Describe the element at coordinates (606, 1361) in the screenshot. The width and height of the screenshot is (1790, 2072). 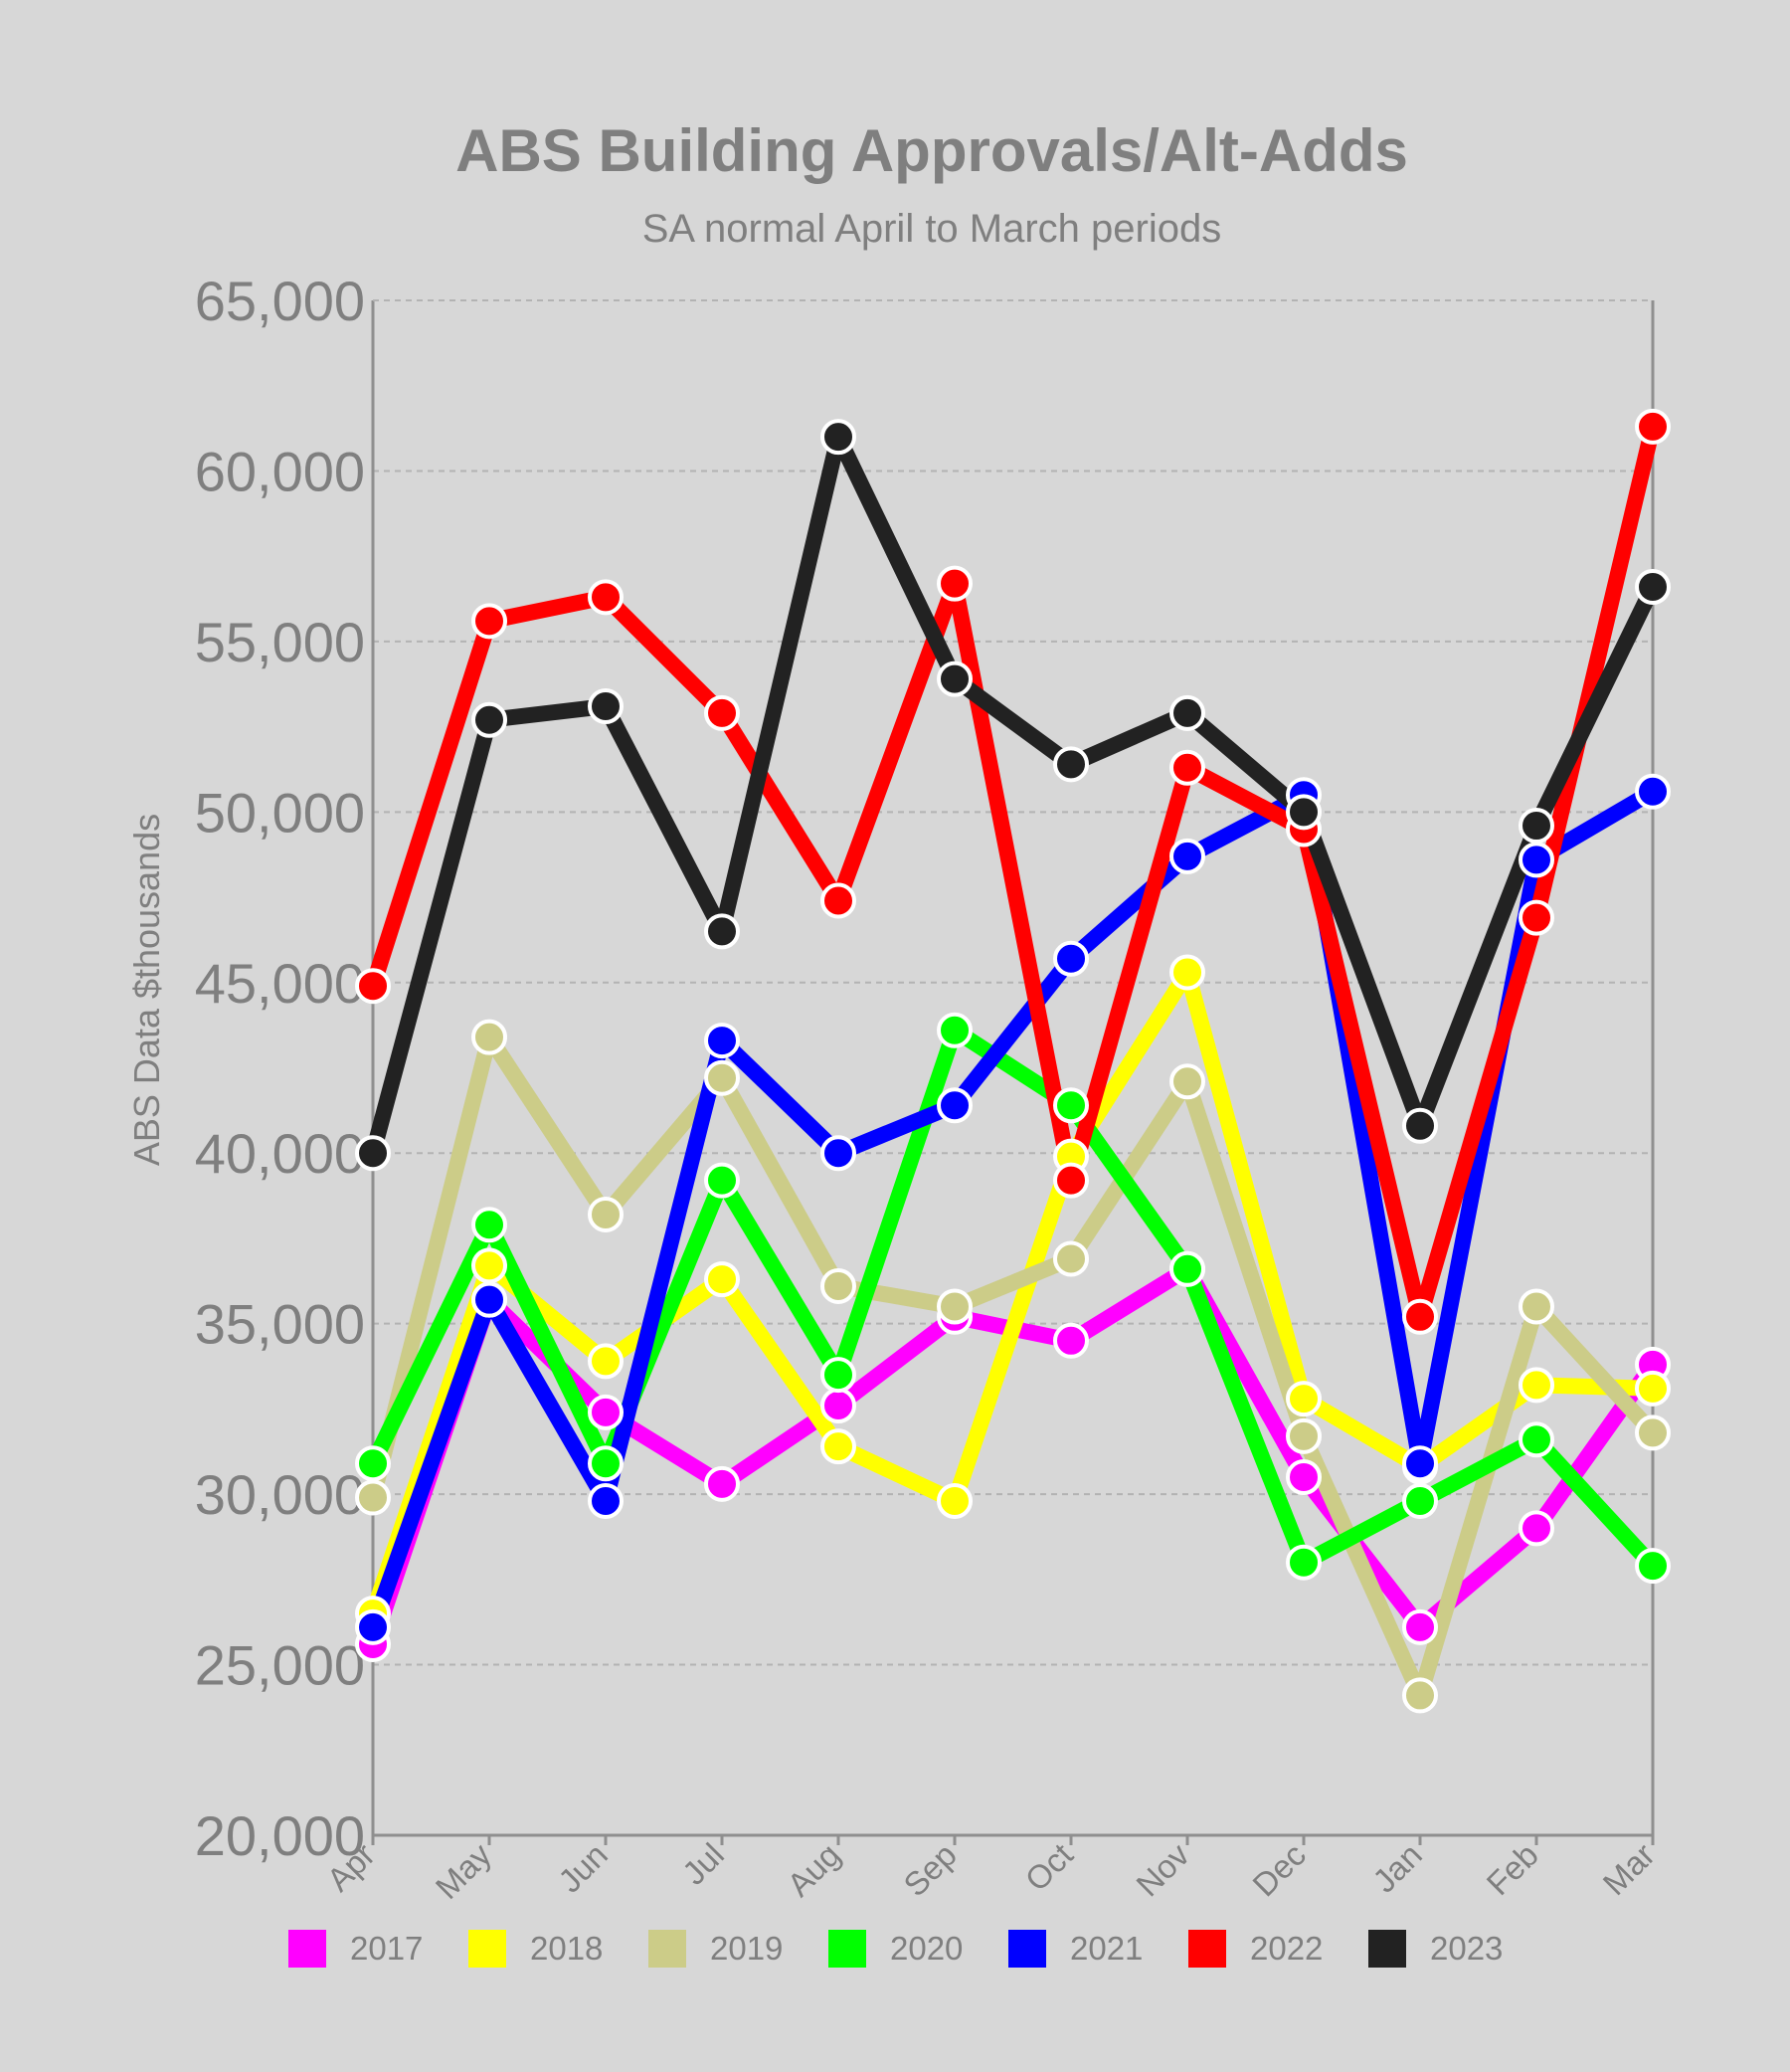
I see `data-point-2018-Jun` at that location.